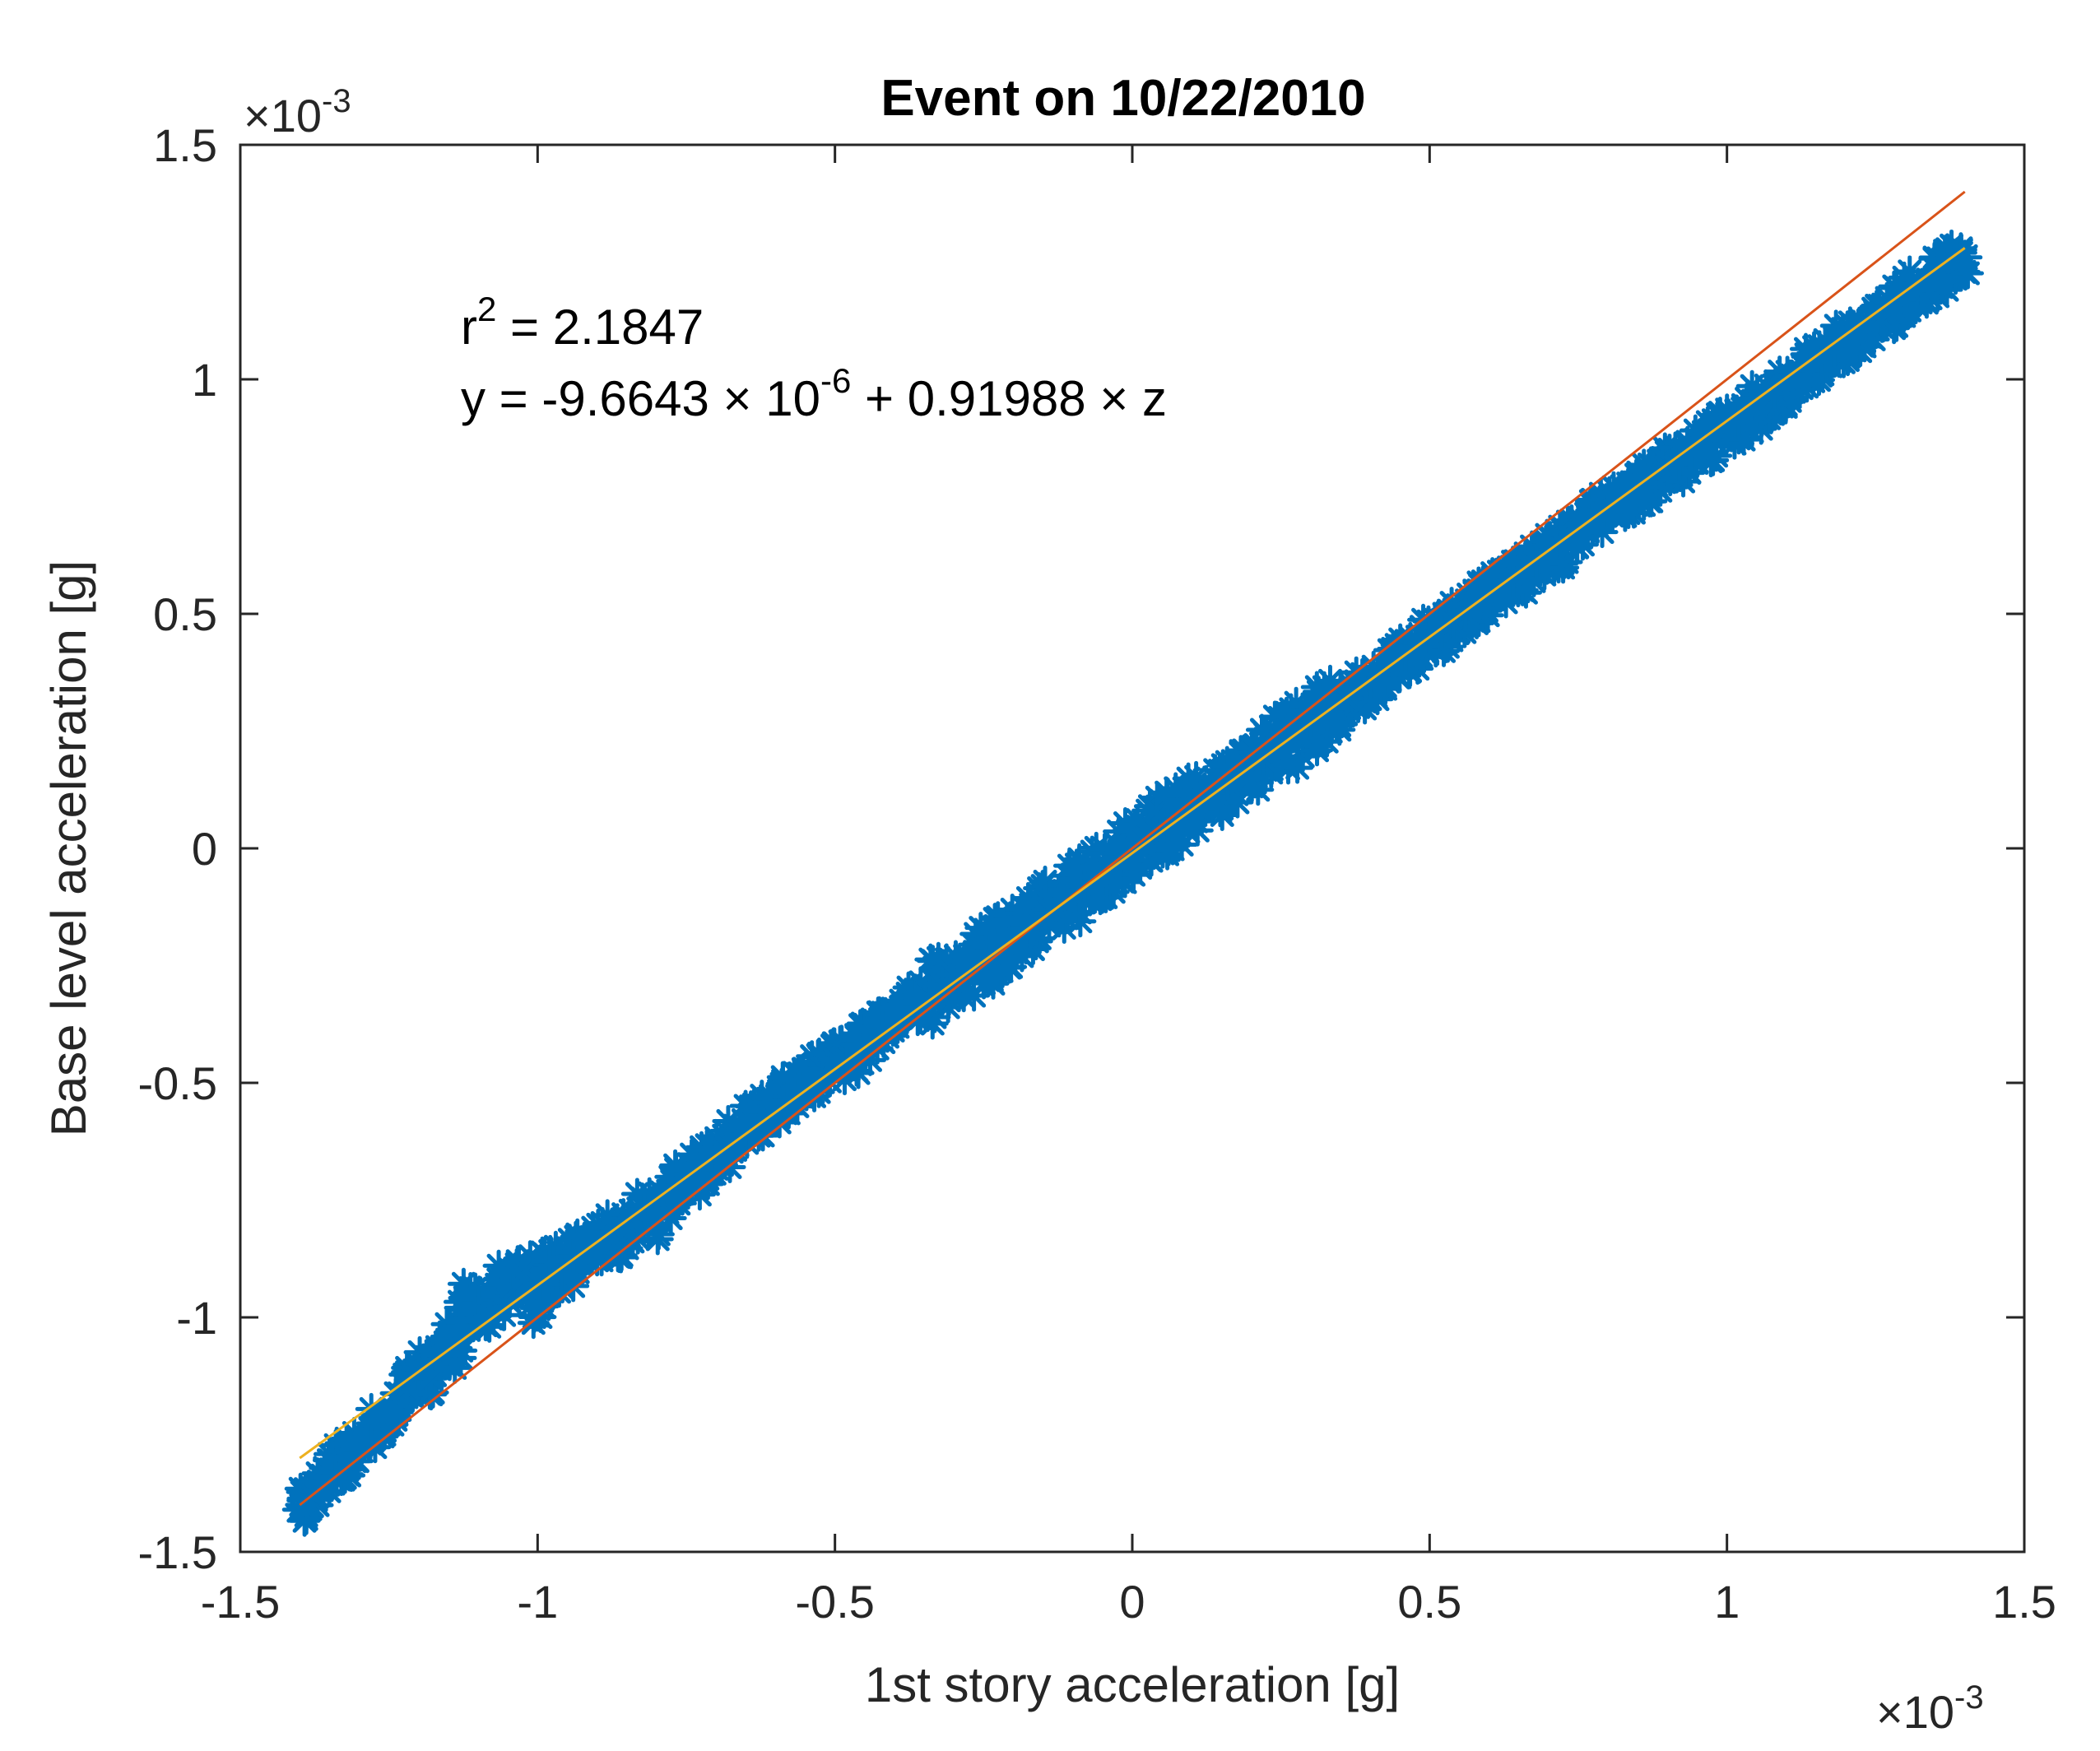 This screenshot has height=1751, width=2100. Describe the element at coordinates (814, 393) in the screenshot. I see `equation-annotation: y = -9.6643 × 10-6 + 0.91988 × z` at that location.